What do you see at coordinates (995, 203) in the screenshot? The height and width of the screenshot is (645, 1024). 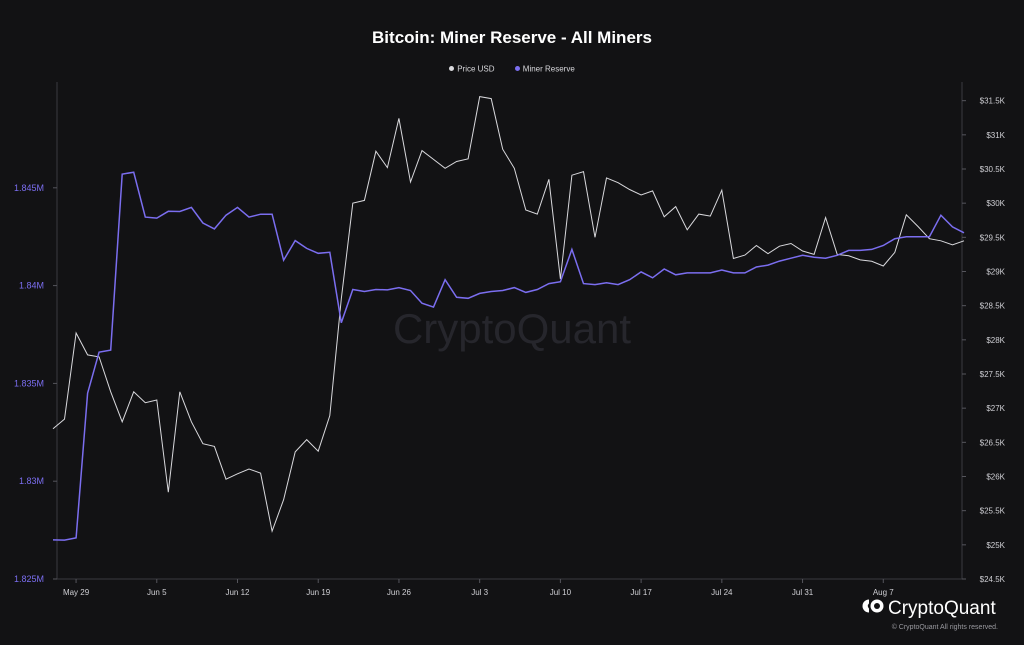 I see `y-right-tick-label: $30K` at bounding box center [995, 203].